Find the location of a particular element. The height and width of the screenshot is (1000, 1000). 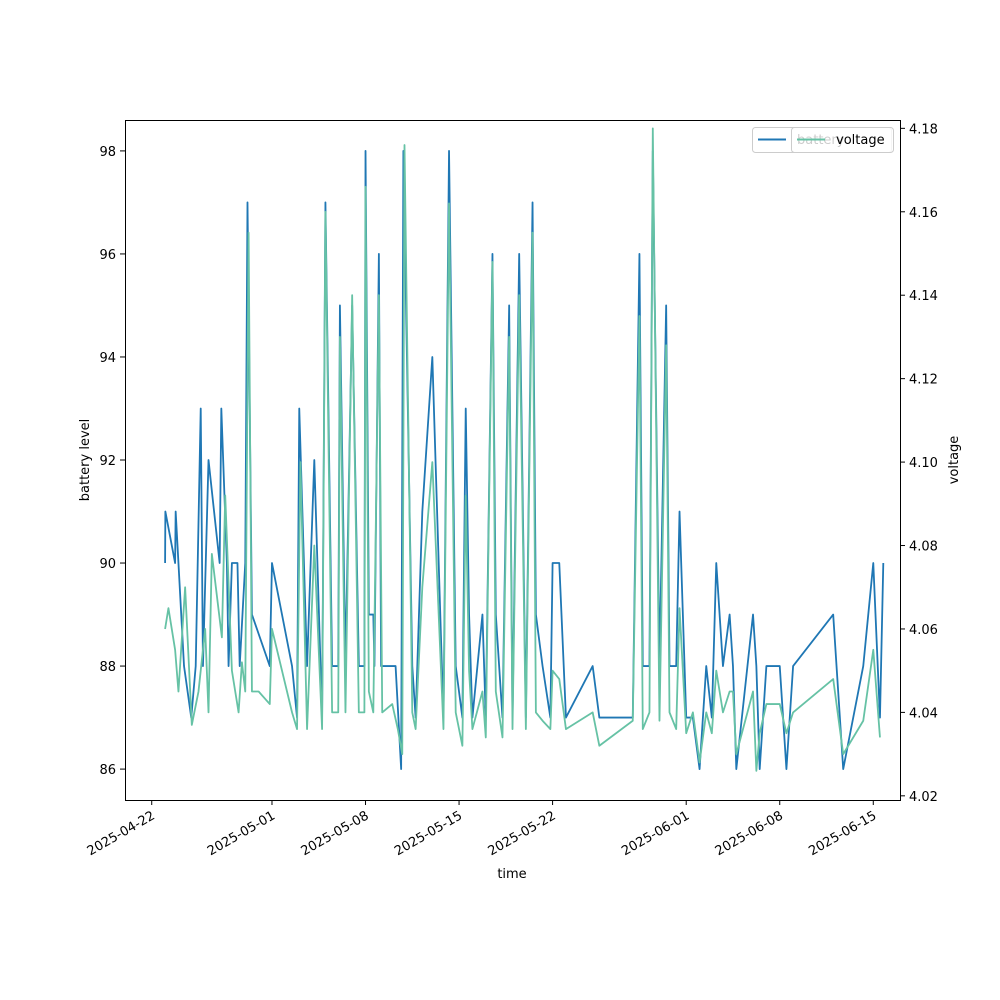

right-axis-ticks: 4.02 4.04 4.06 4.08 4.10 4.12 4.14 4.16 4.18 is located at coordinates (919, 463).